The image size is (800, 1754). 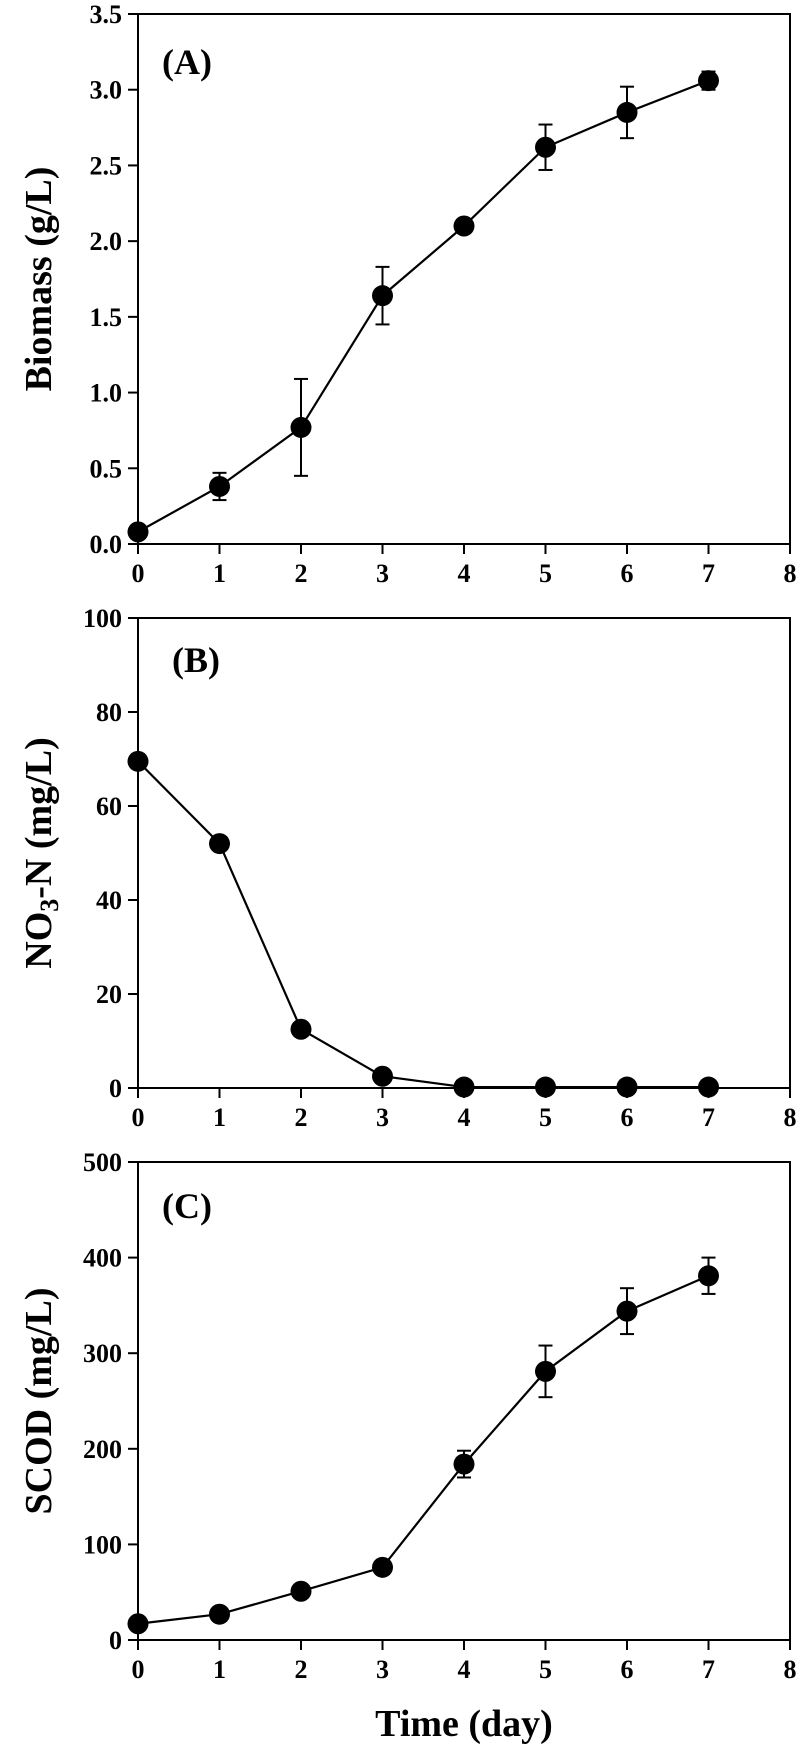 What do you see at coordinates (39, 279) in the screenshot?
I see `y-axis-title: Biomass (g/L)` at bounding box center [39, 279].